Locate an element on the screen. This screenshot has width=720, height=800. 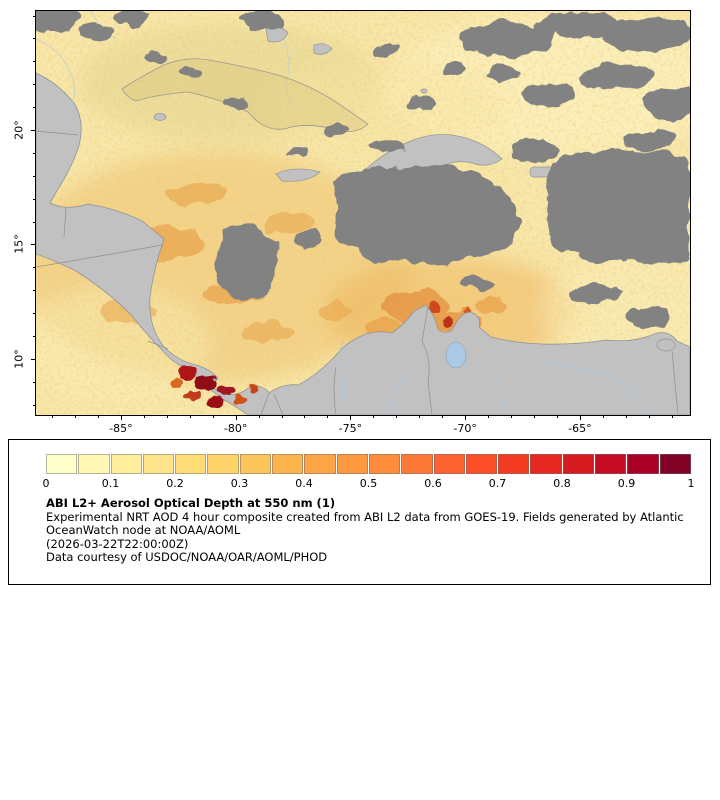
lat-axis: 10° 15° 20° is located at coordinates (20, 213).